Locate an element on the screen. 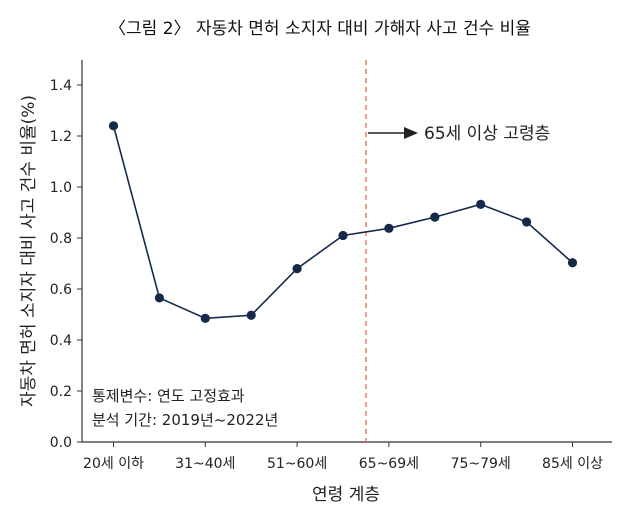 The height and width of the screenshot is (514, 640). note-text: 분석 기간: 2019년~2022년 is located at coordinates (185, 420).